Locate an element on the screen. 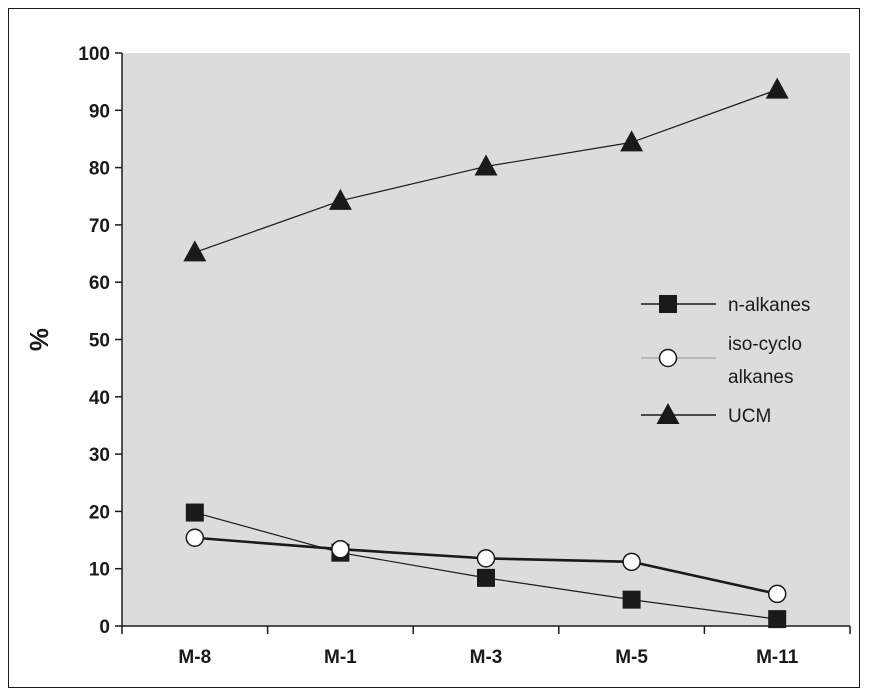 The width and height of the screenshot is (869, 695). legend-label: iso-cyclo is located at coordinates (765, 344).